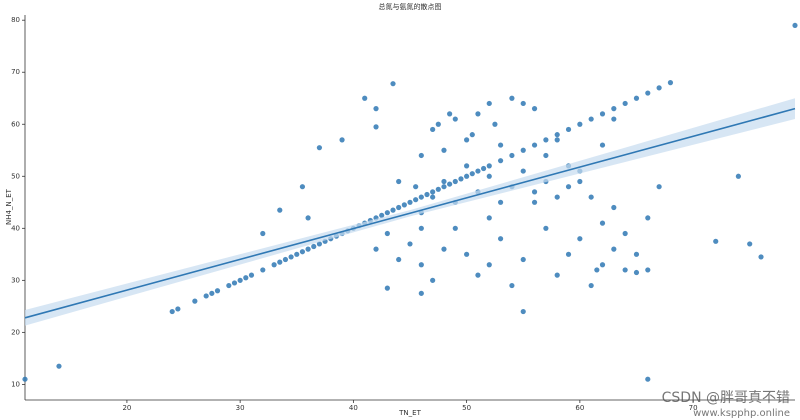 The image size is (800, 420). Describe the element at coordinates (240, 408) in the screenshot. I see `x-tick-label: 30` at that location.